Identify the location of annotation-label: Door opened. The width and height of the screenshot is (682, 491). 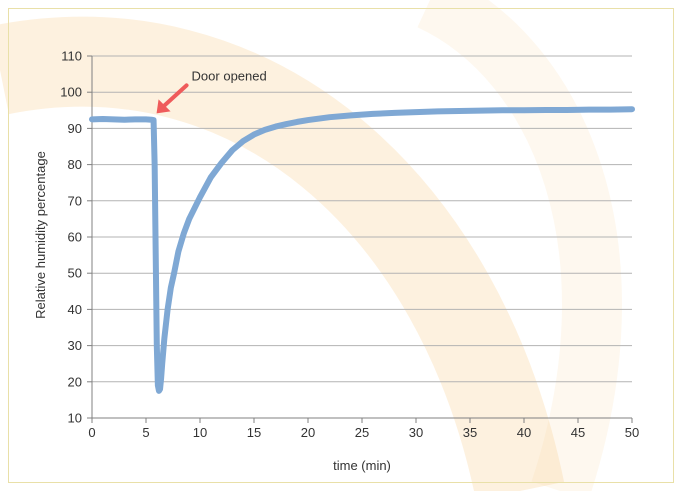
(229, 75).